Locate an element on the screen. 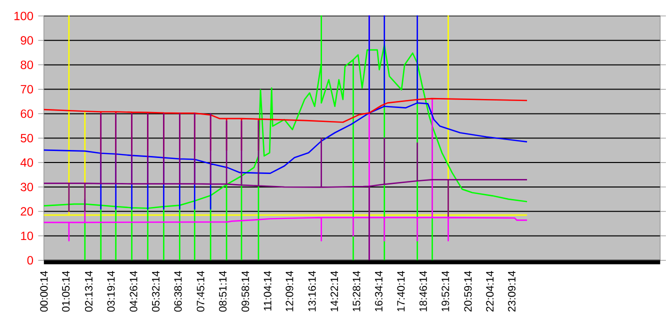  y-tick-label: 100 is located at coordinates (24, 16).